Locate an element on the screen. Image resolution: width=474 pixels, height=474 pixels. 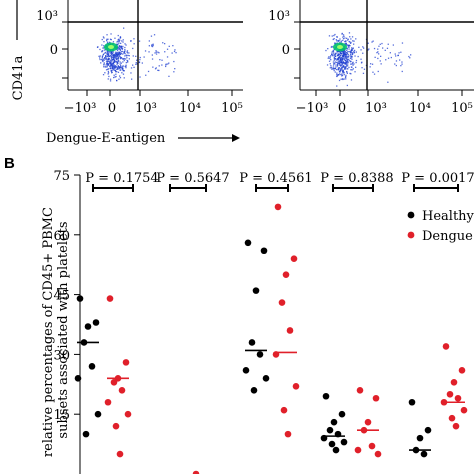
flow-left-x-tick-label: 10⁵ is located at coordinates (232, 108).